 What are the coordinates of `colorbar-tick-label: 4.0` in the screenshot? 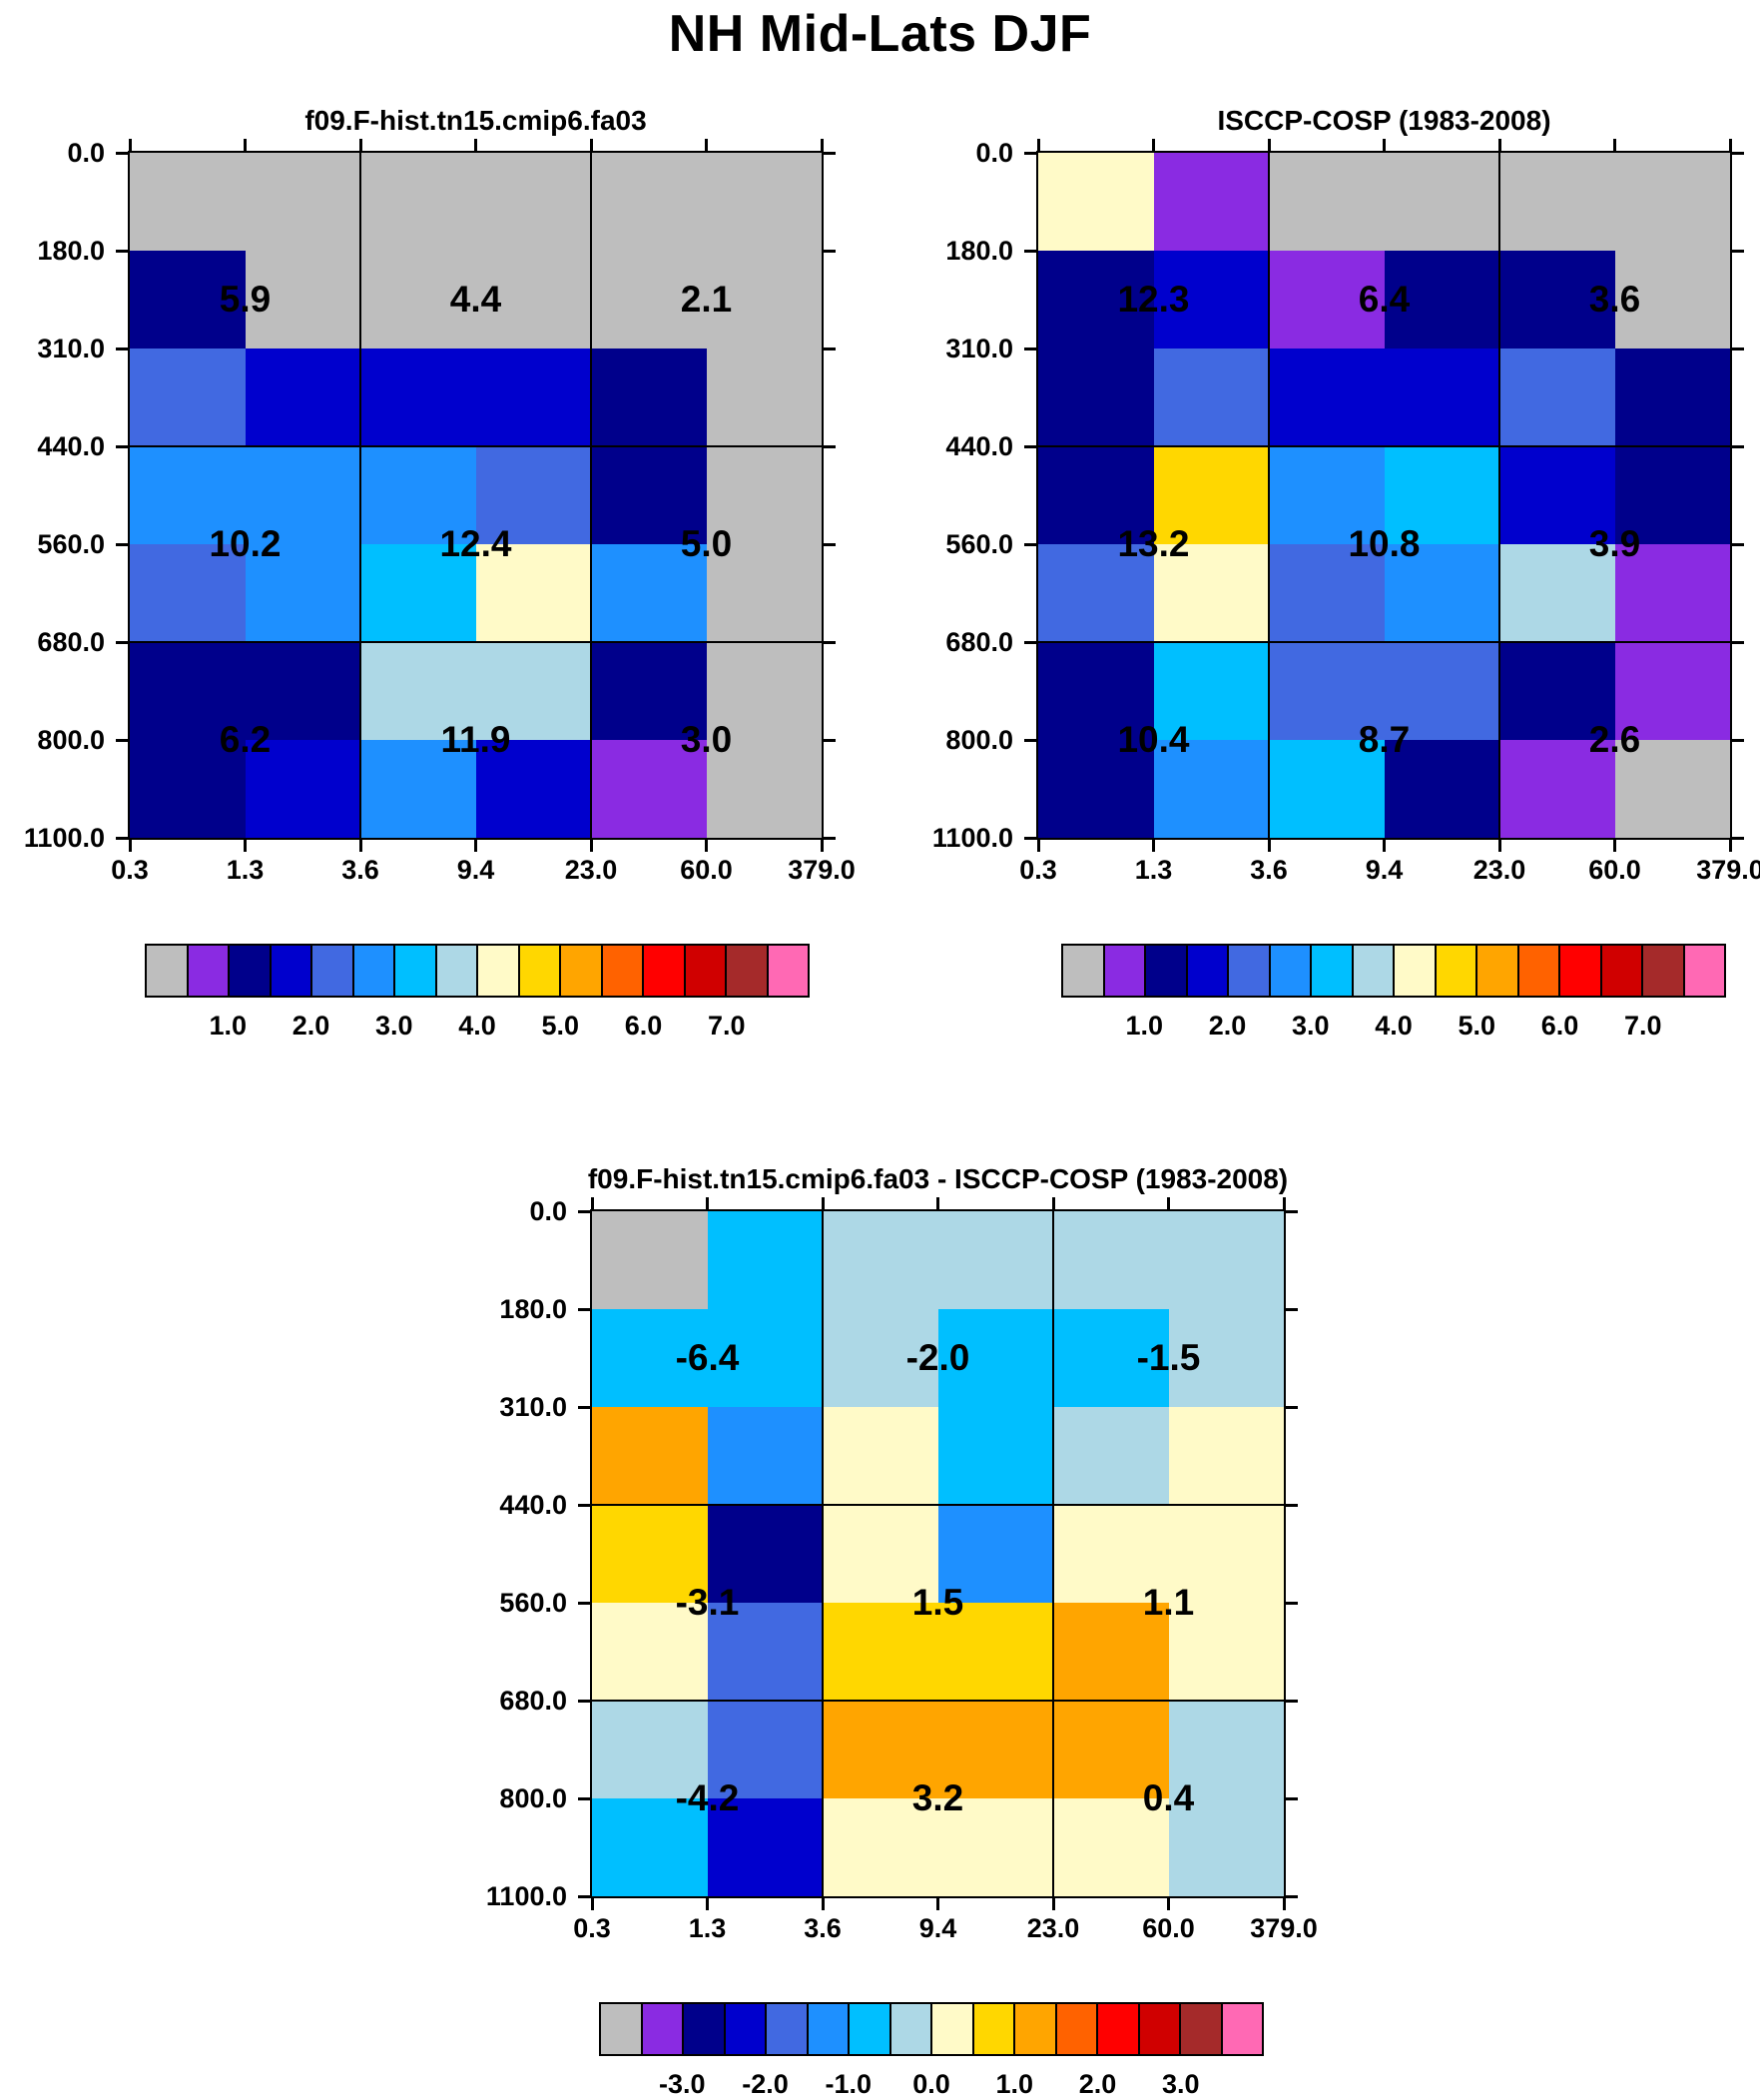 It's located at (477, 1026).